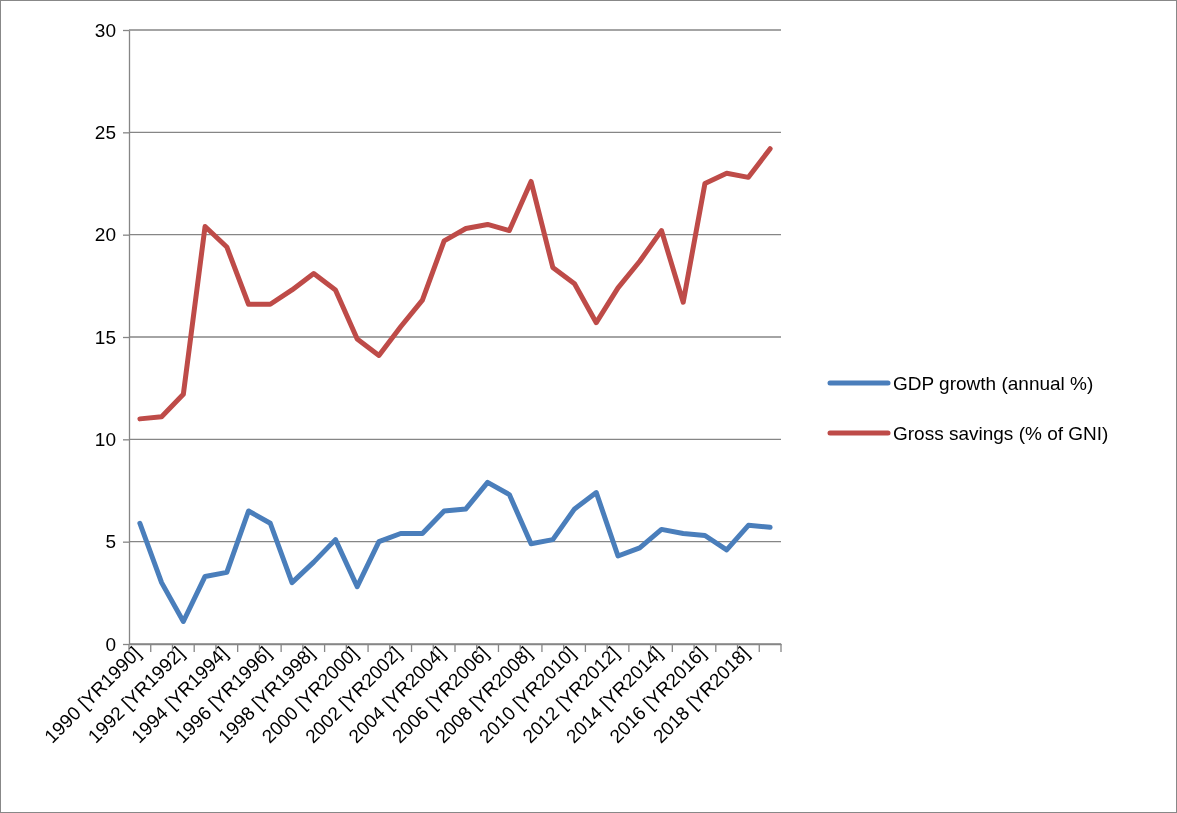  I want to click on y-tick-label: 30, so click(105, 30).